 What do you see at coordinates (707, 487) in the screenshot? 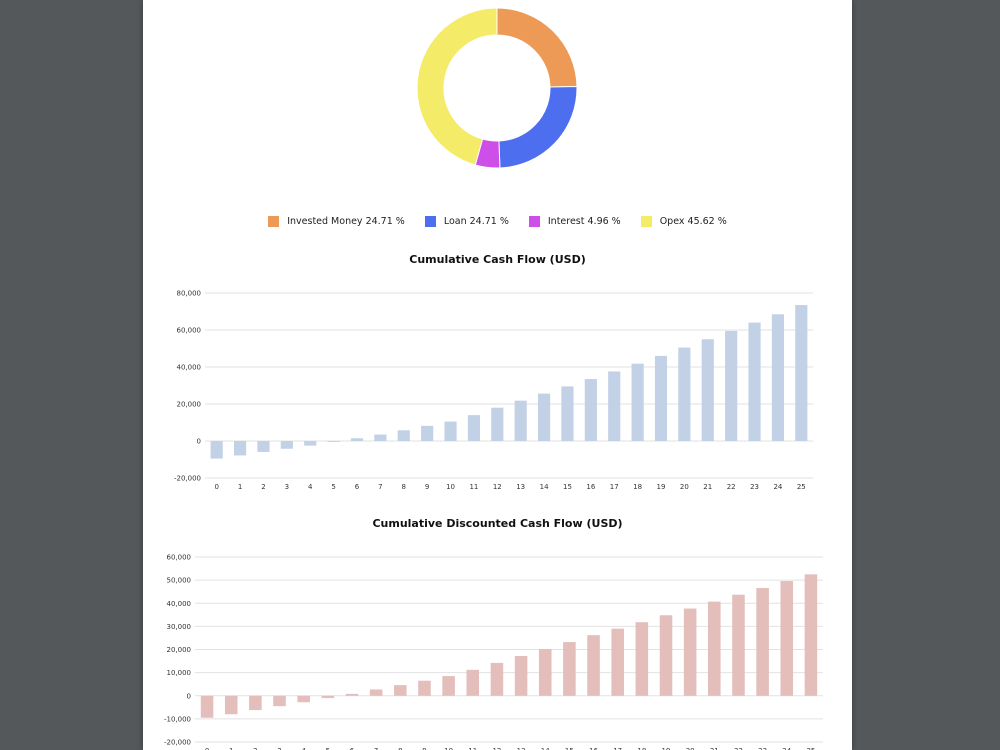
I see `x-tick-label-chart1: 21` at bounding box center [707, 487].